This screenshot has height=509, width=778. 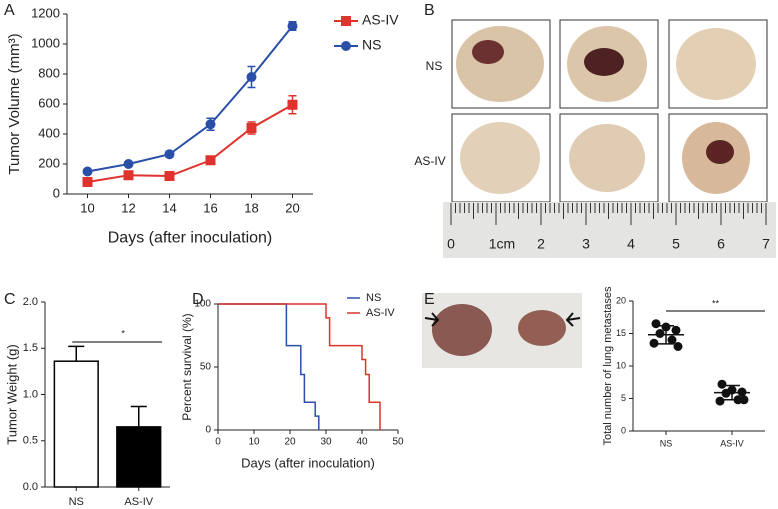 What do you see at coordinates (716, 303) in the screenshot?
I see `significance-label: **` at bounding box center [716, 303].